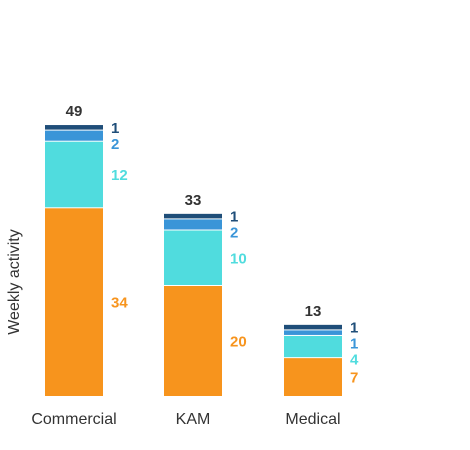 The width and height of the screenshot is (470, 450). Describe the element at coordinates (238, 258) in the screenshot. I see `segment-label-kam-1: 10` at that location.